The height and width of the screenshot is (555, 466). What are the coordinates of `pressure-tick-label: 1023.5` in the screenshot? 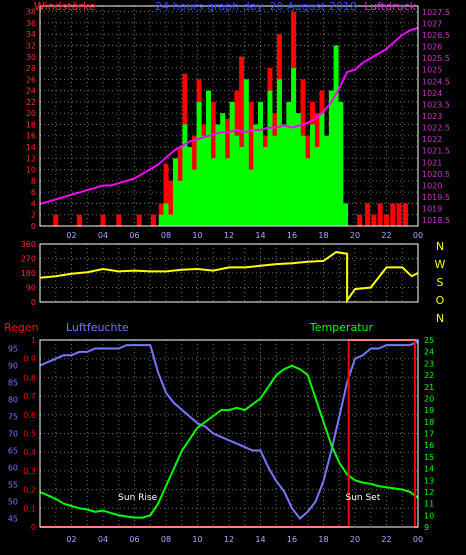 It's located at (436, 104).